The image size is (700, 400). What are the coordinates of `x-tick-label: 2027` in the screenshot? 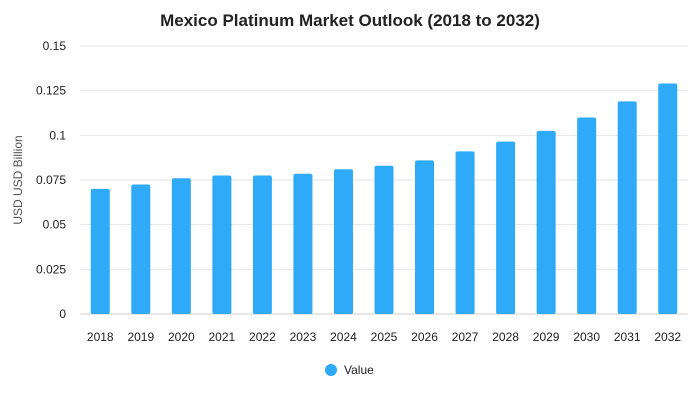 It's located at (465, 337).